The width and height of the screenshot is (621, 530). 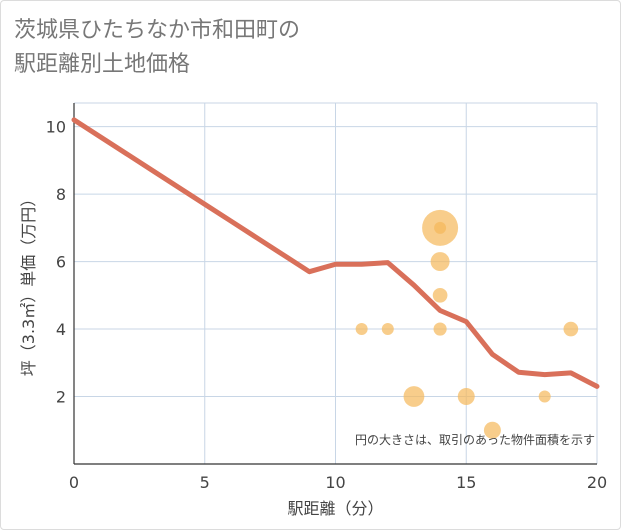 I want to click on chart-title-line1: 茨城県ひたちなか市和田町の, so click(x=157, y=30).